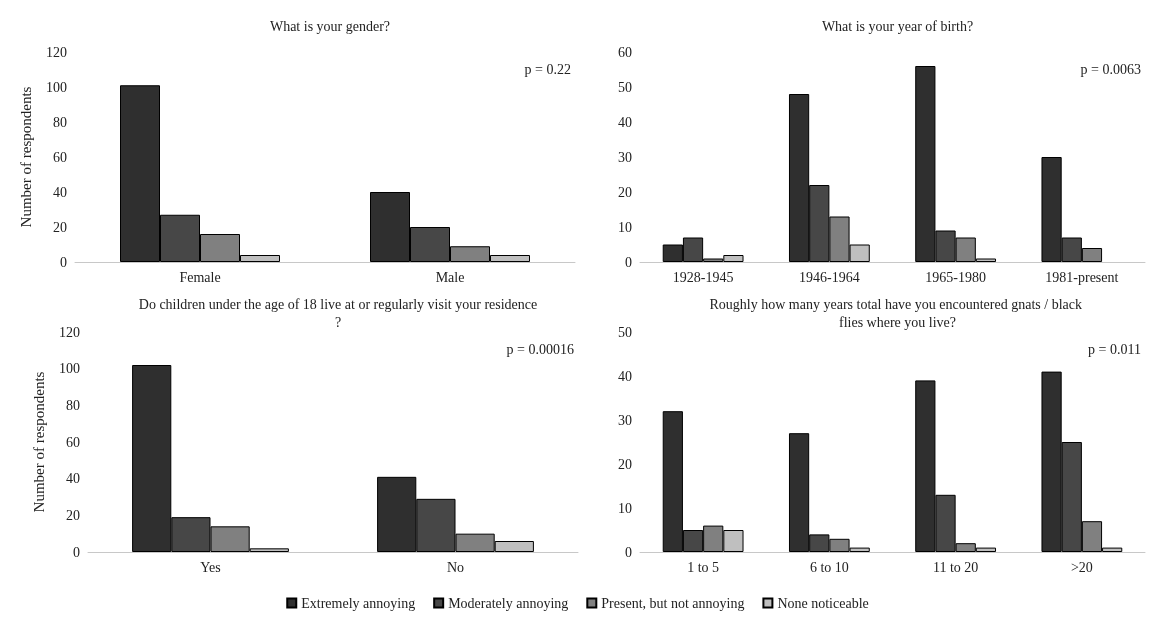  What do you see at coordinates (358, 603) in the screenshot?
I see `legend-label: Extremely annoying` at bounding box center [358, 603].